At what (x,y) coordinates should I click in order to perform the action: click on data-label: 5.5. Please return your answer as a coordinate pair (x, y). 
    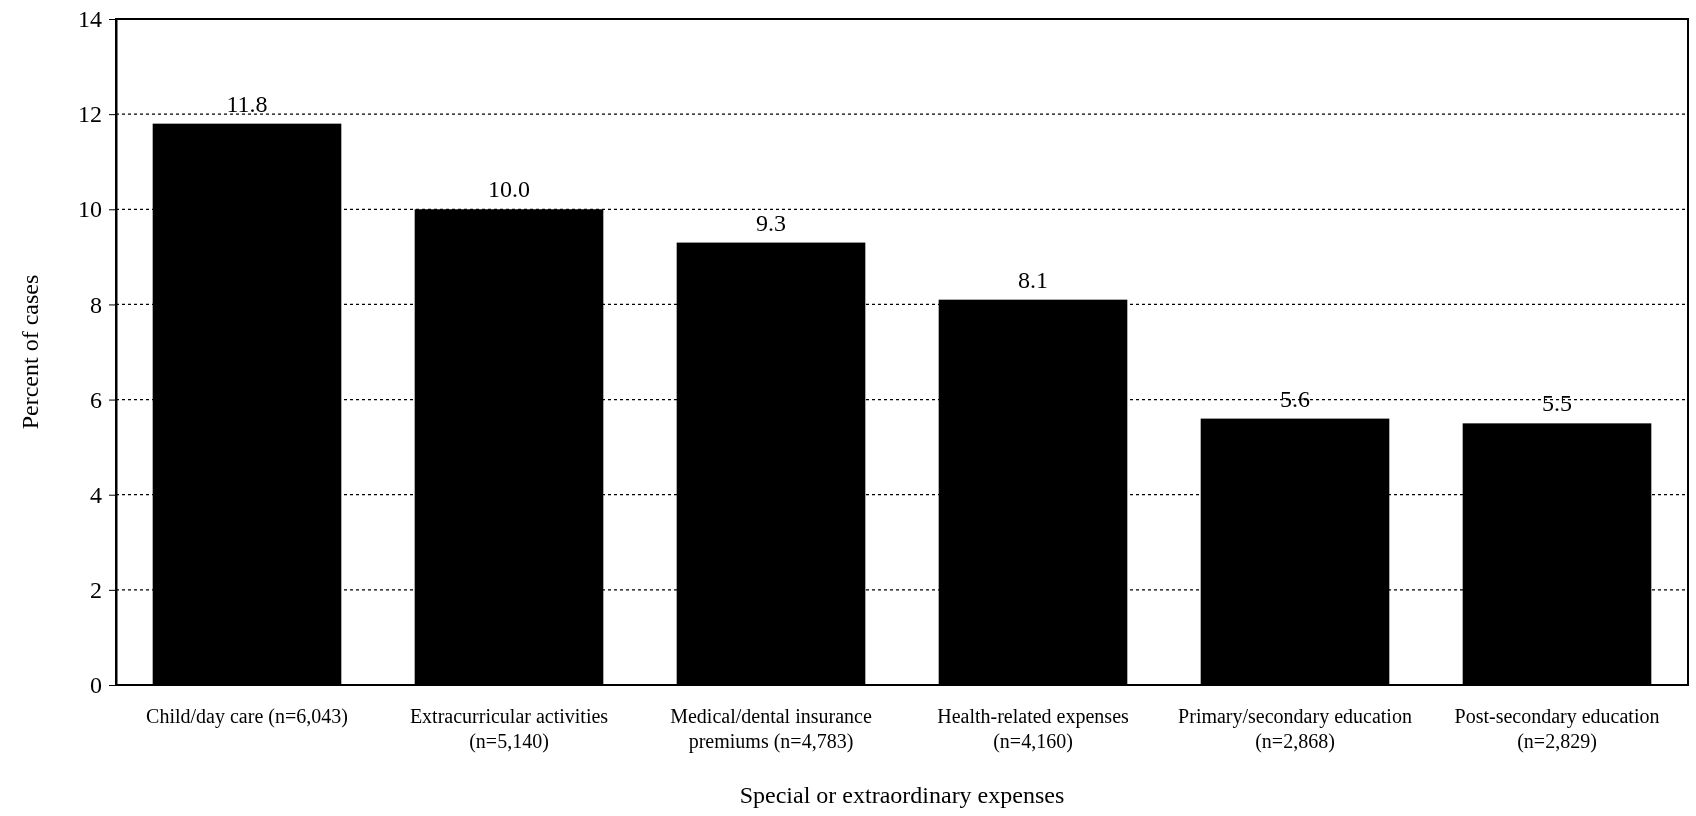
    Looking at the image, I should click on (1557, 403).